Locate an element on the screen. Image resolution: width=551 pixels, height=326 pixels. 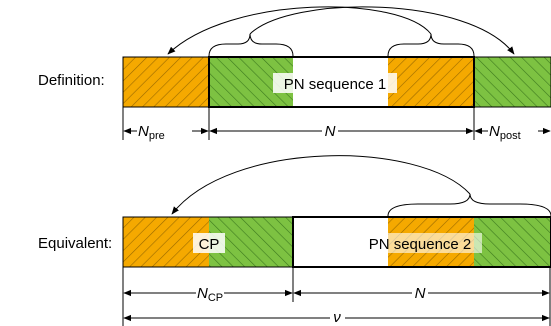
dim-n-post: Npost is located at coordinates (505, 132).